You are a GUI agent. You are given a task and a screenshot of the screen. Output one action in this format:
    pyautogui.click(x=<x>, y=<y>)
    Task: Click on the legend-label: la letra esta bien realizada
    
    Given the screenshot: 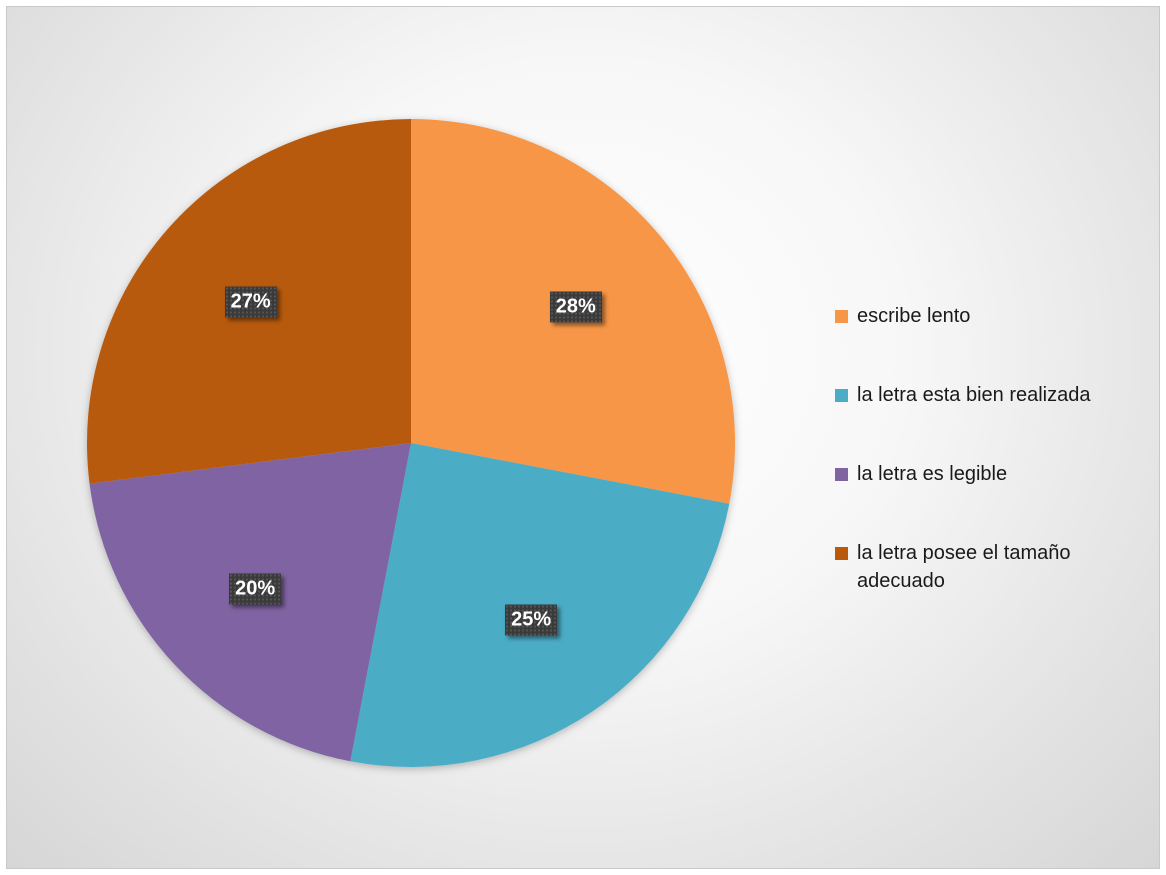 What is the action you would take?
    pyautogui.click(x=974, y=395)
    